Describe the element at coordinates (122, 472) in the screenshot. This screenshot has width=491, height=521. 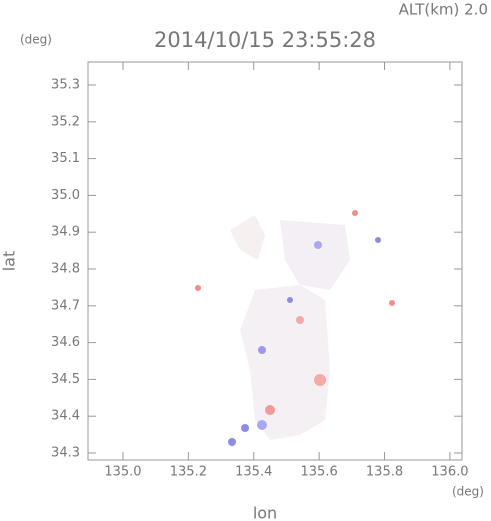
I see `x-tick-label: 135.0` at that location.